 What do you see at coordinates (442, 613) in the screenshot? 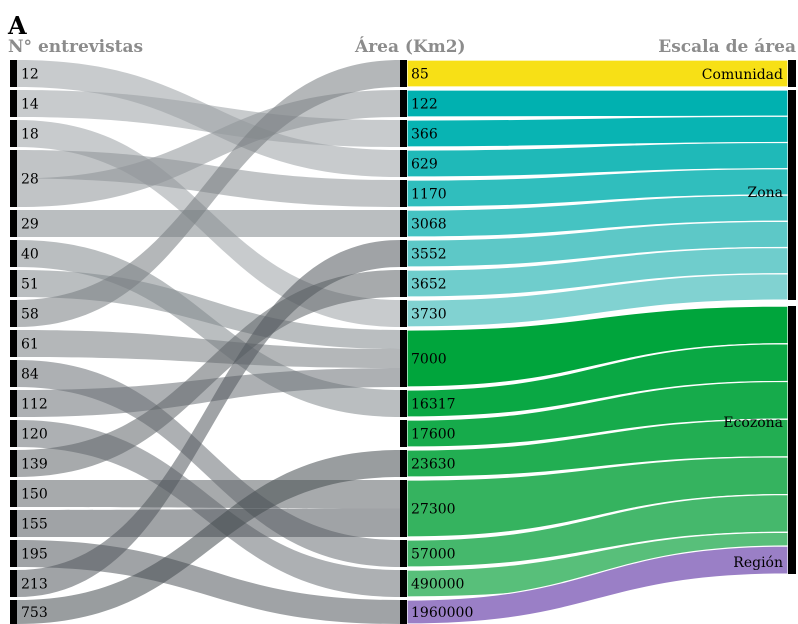
I see `middle-node-label: 1960000` at bounding box center [442, 613].